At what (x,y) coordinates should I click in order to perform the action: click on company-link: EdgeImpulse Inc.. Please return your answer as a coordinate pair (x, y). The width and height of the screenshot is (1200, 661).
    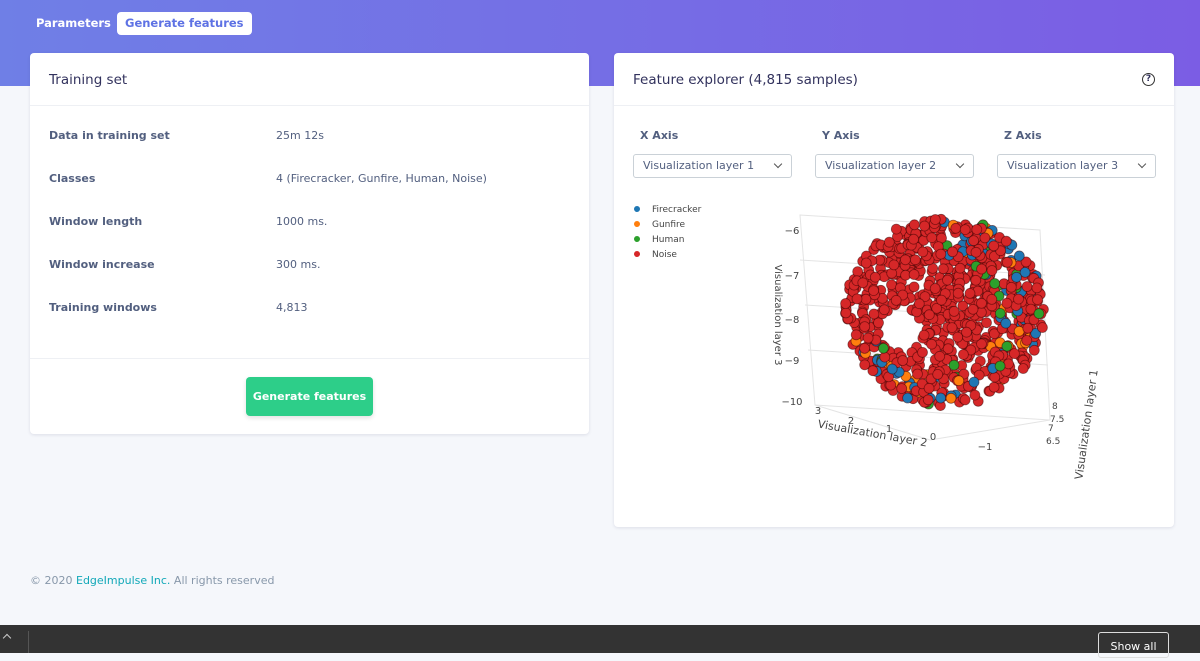
    Looking at the image, I should click on (123, 580).